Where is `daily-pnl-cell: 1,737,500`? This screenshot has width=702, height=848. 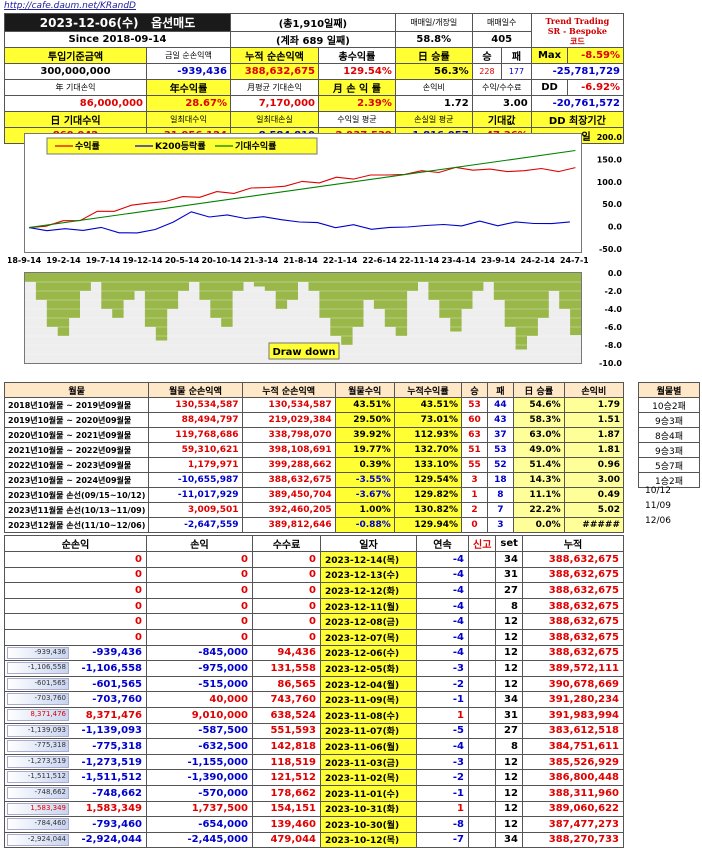 daily-pnl-cell: 1,737,500 is located at coordinates (199, 809).